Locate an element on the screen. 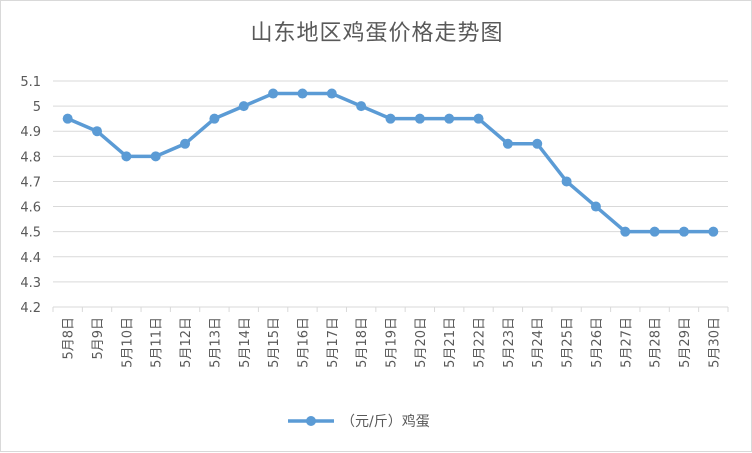 The image size is (752, 453). x-tick-label: 5月10日 is located at coordinates (127, 342).